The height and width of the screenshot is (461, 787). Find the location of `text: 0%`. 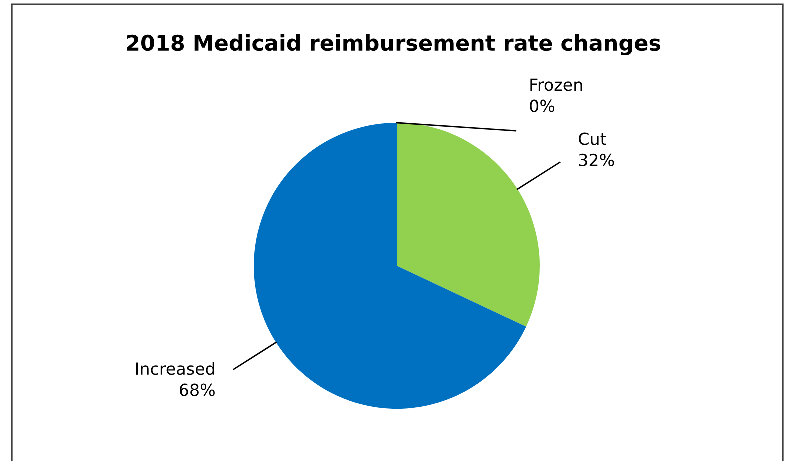

text: 0% is located at coordinates (542, 106).